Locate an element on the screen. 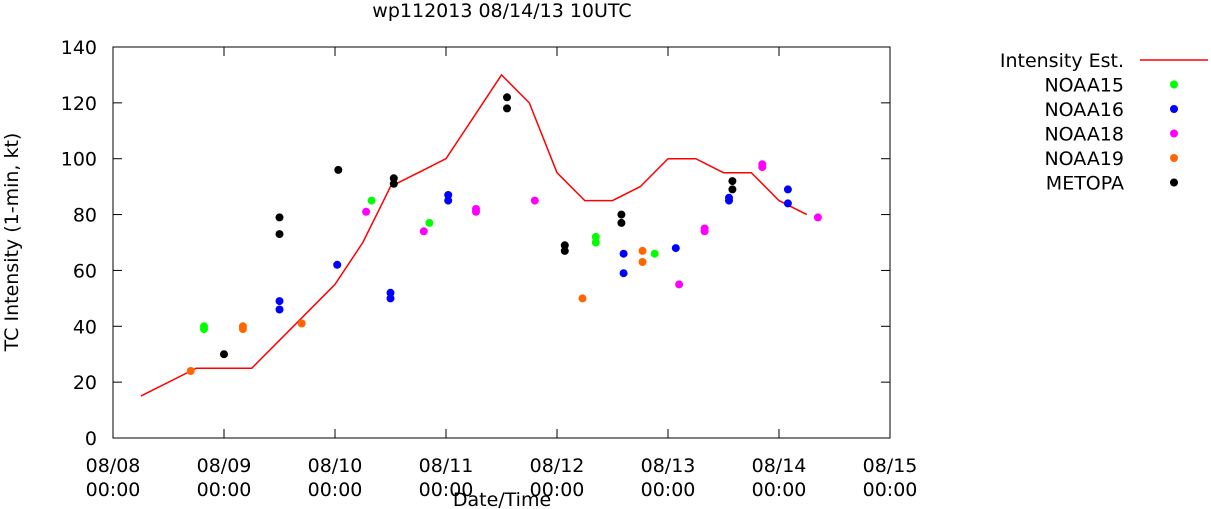 Image resolution: width=1211 pixels, height=509 pixels. legend-swatch-noaa19 is located at coordinates (1174, 158).